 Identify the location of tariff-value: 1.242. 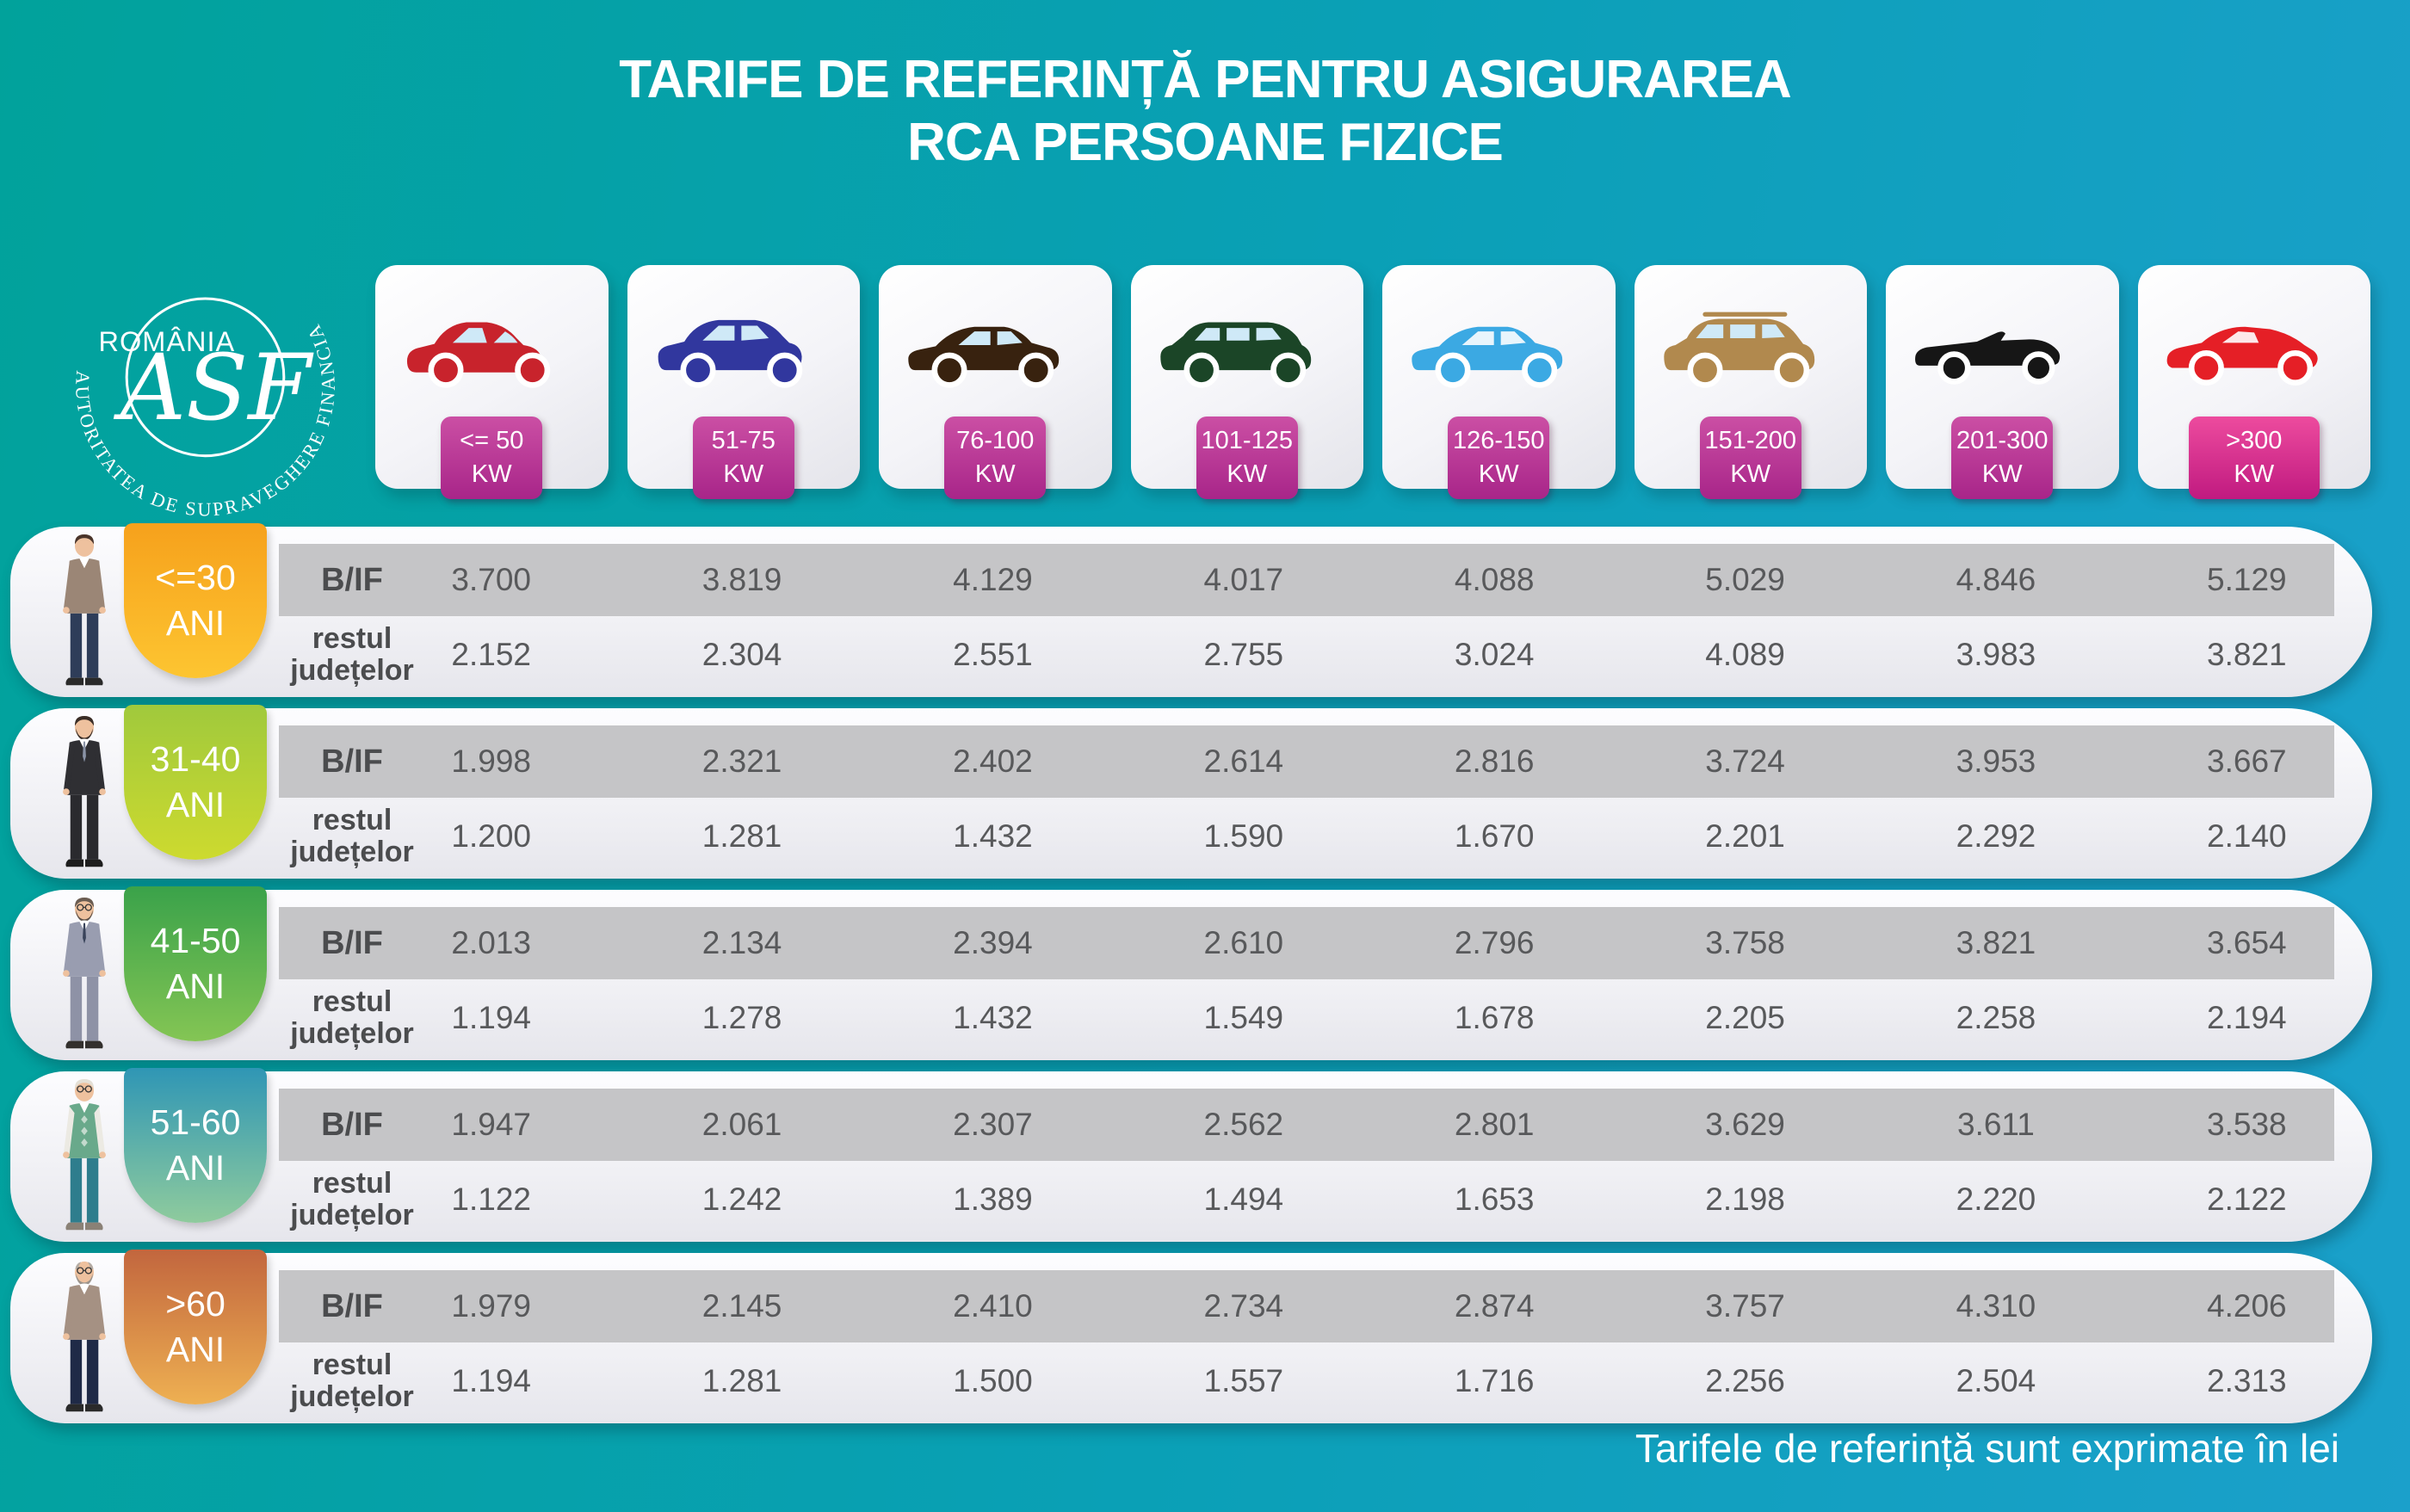
(742, 1199).